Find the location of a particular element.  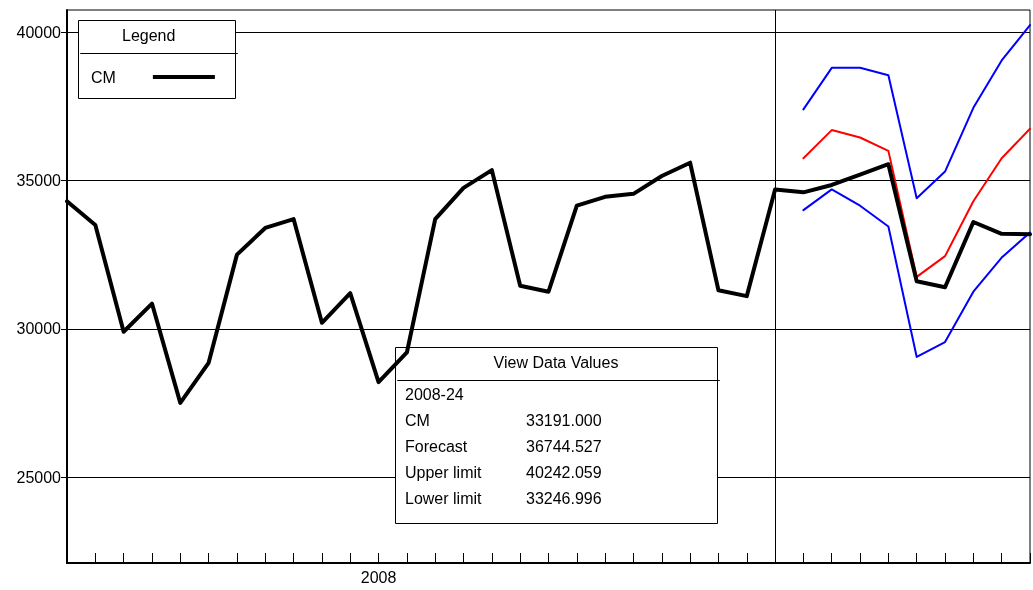

legend-label: CM is located at coordinates (103, 77).